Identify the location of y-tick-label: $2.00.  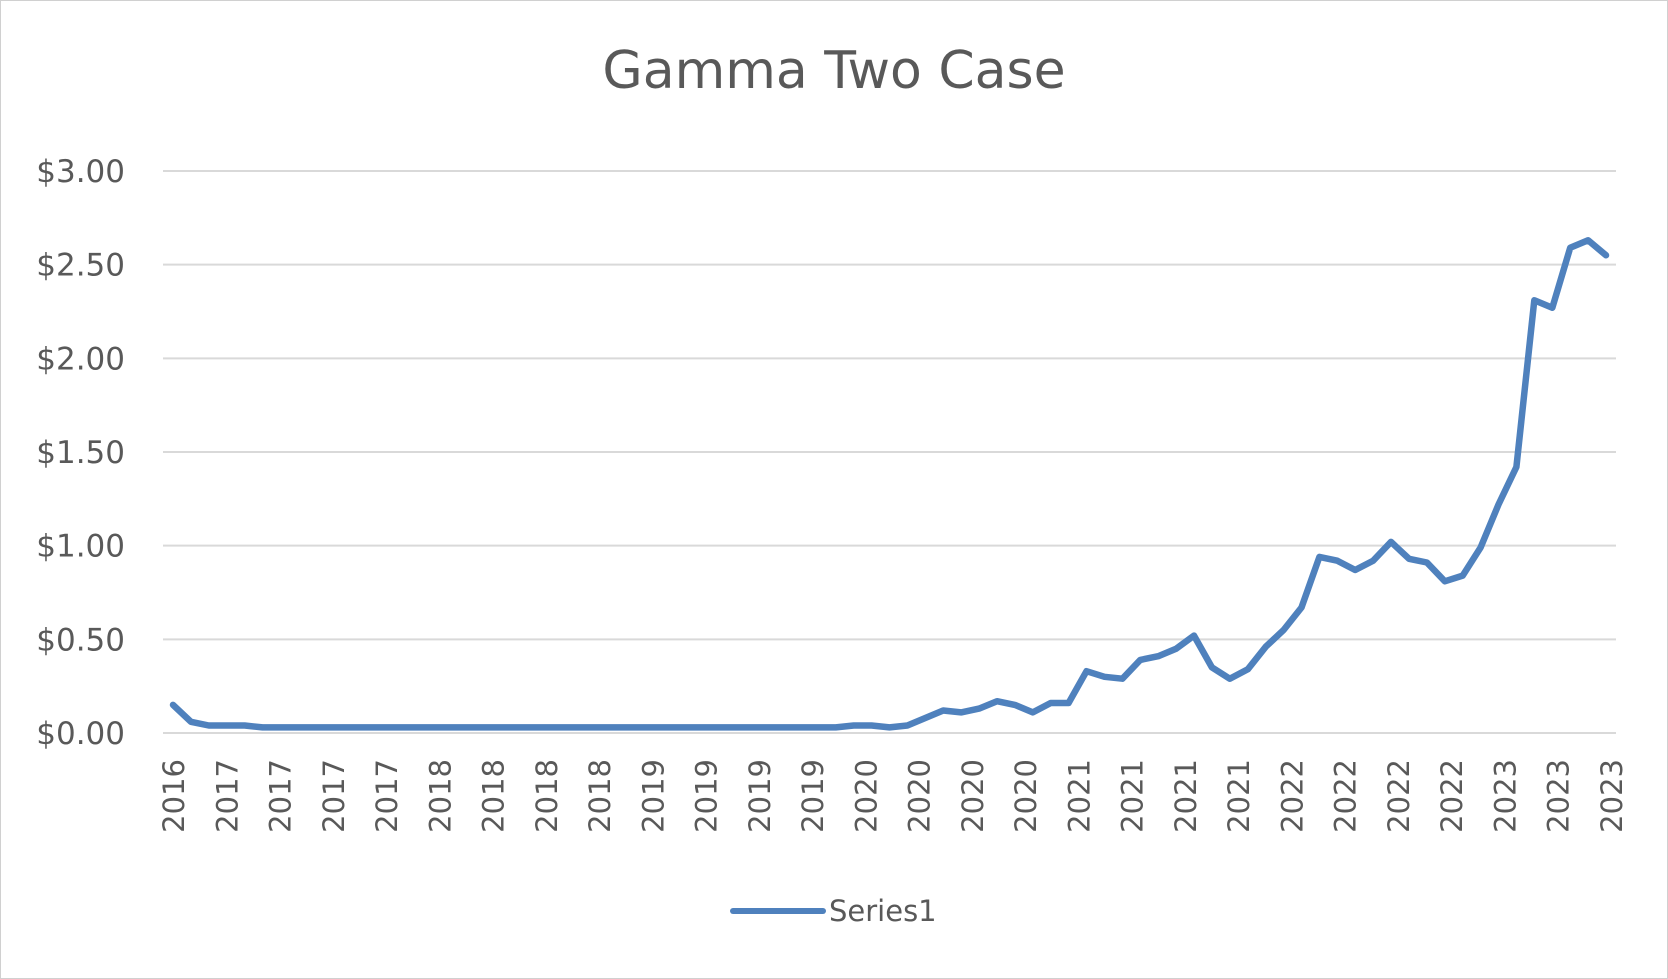
(80, 359).